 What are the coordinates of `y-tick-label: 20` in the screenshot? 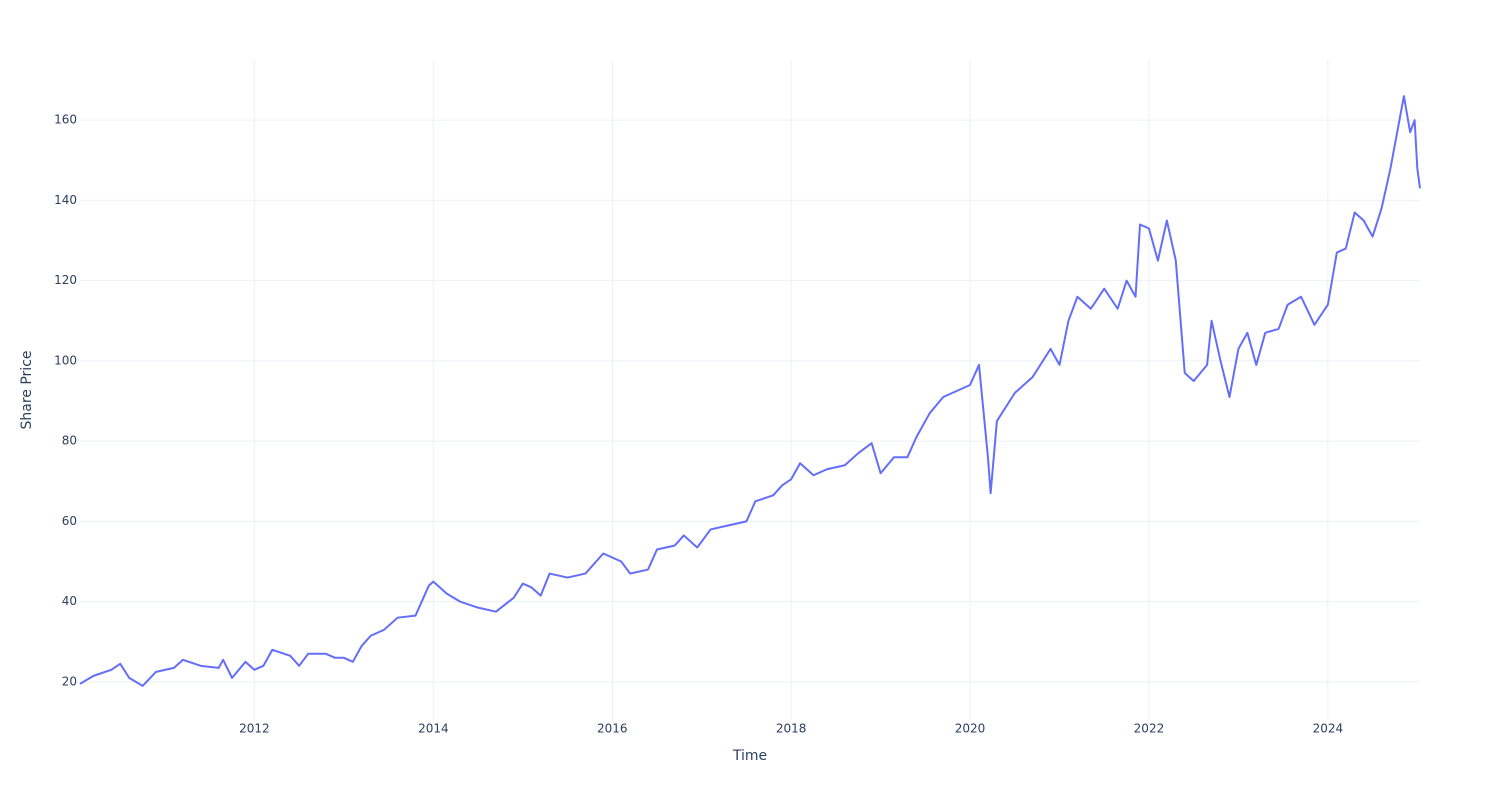 It's located at (69, 681).